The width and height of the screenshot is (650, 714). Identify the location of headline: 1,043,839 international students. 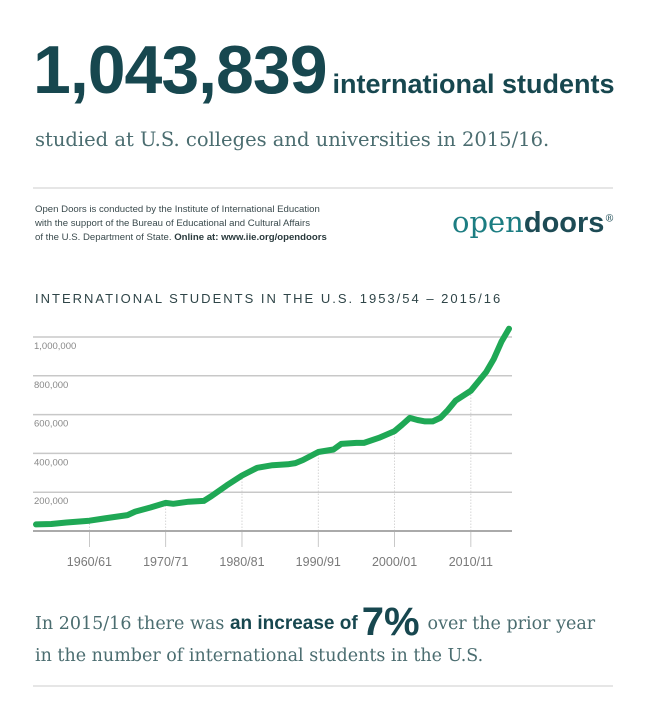
(324, 77).